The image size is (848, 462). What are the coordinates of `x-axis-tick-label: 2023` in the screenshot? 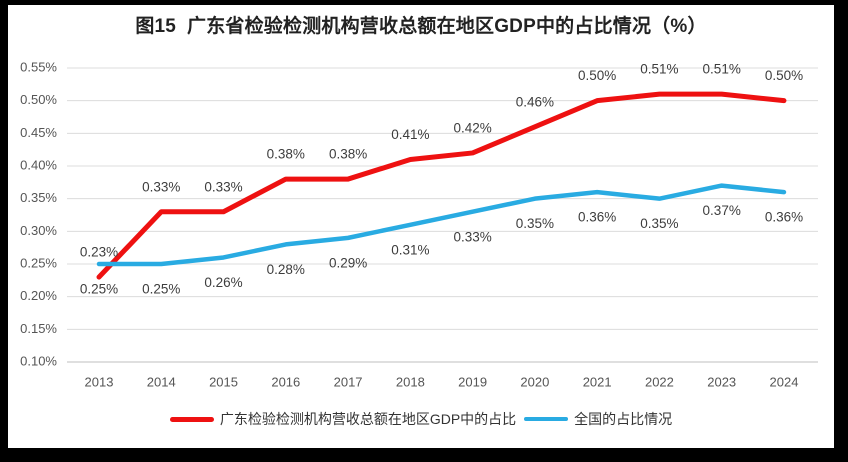 It's located at (721, 381).